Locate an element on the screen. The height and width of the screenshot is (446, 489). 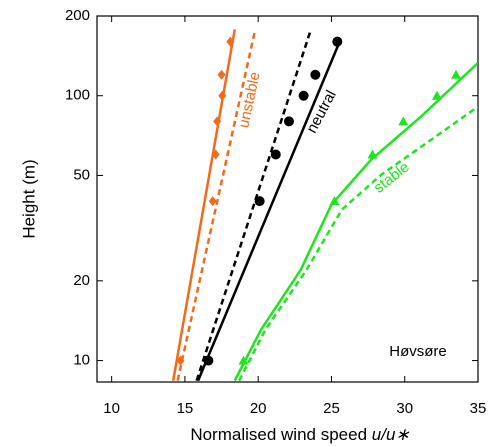
x-tick-label: 20 is located at coordinates (258, 408).